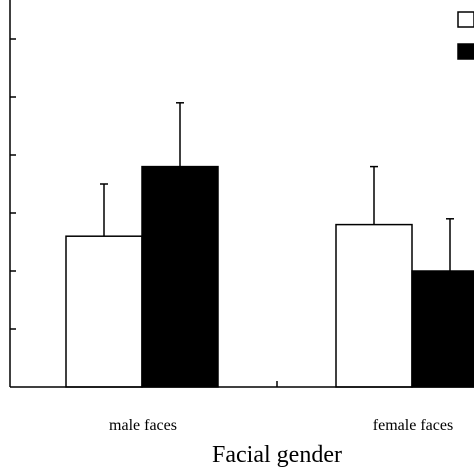  I want to click on legend, so click(465, 35).